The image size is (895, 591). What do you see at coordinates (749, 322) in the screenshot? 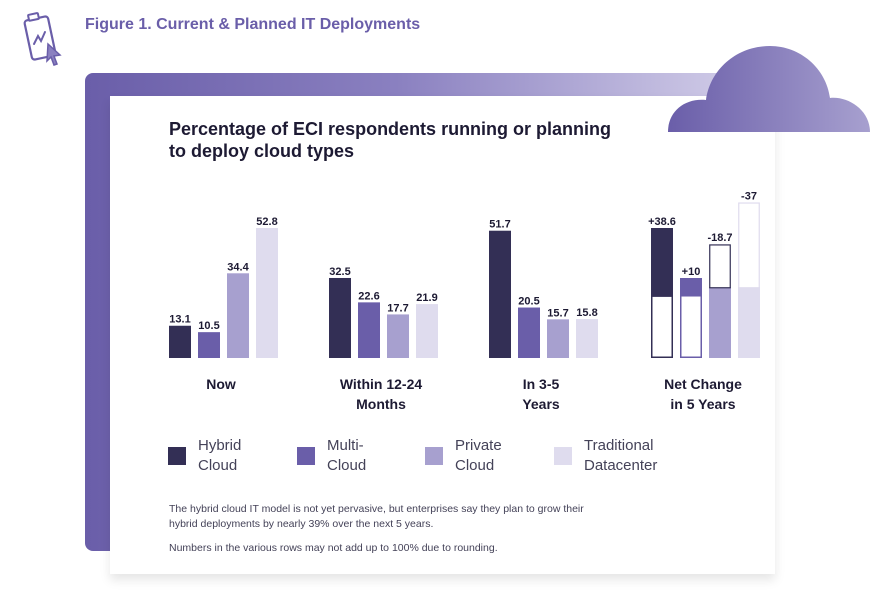
I see `bar-traditional-net-change` at bounding box center [749, 322].